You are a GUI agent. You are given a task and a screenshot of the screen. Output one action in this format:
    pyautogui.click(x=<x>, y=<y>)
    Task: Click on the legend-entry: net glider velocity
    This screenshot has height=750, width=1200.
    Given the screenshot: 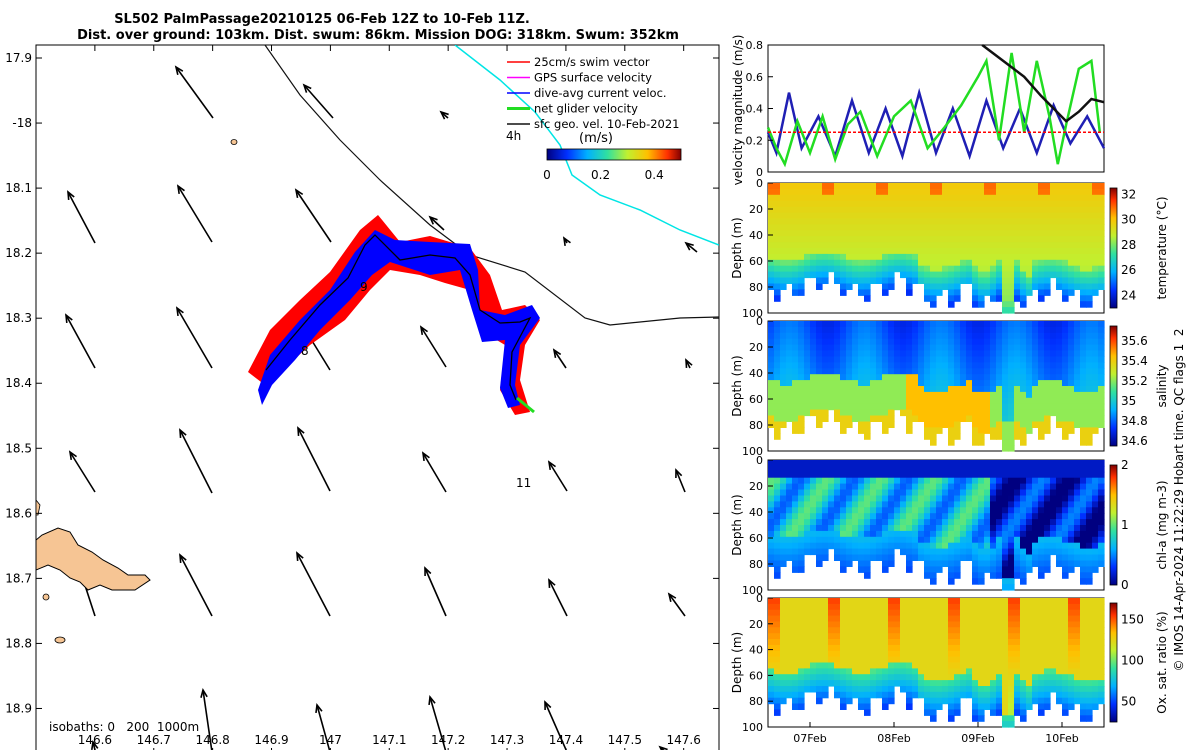 What is the action you would take?
    pyautogui.click(x=586, y=109)
    